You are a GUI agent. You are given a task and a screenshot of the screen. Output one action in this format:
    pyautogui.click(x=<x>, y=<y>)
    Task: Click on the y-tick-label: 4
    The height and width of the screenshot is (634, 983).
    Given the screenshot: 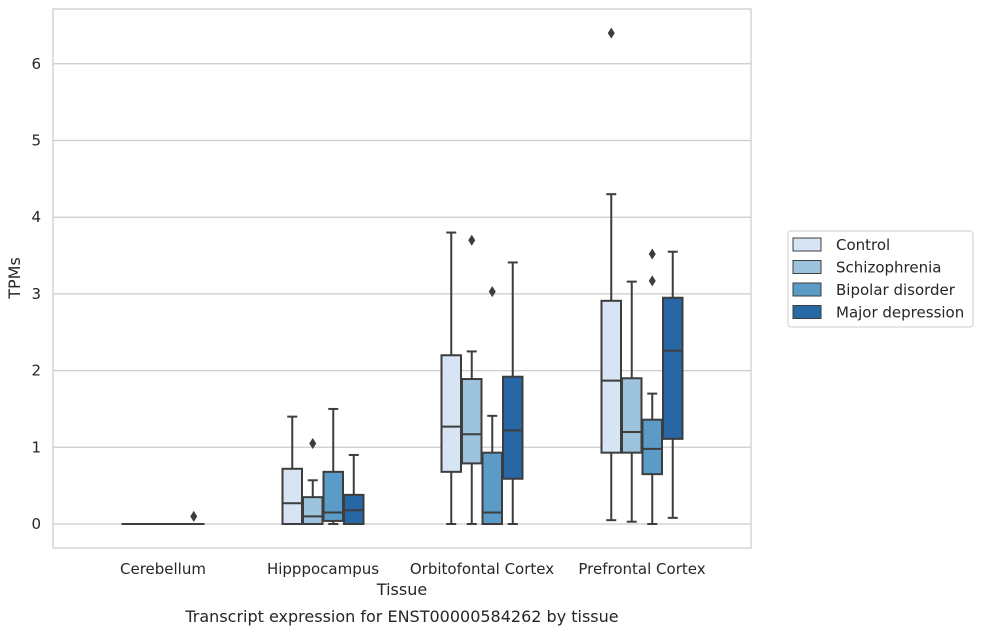 What is the action you would take?
    pyautogui.click(x=36, y=217)
    